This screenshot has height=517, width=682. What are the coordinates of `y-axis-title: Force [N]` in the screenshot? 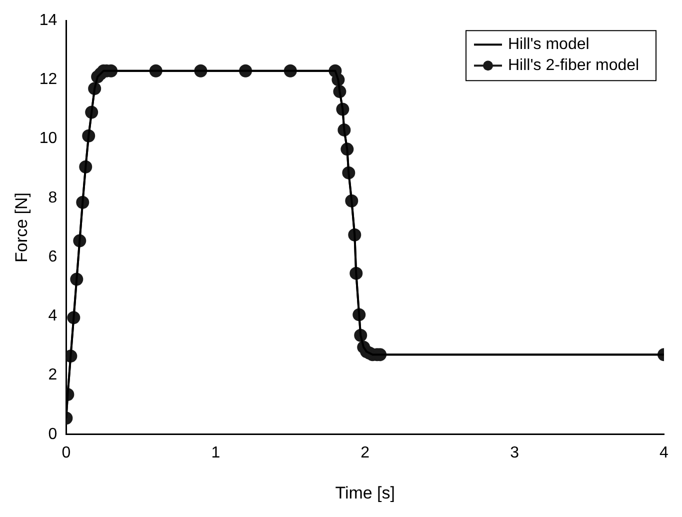 It's located at (21, 227).